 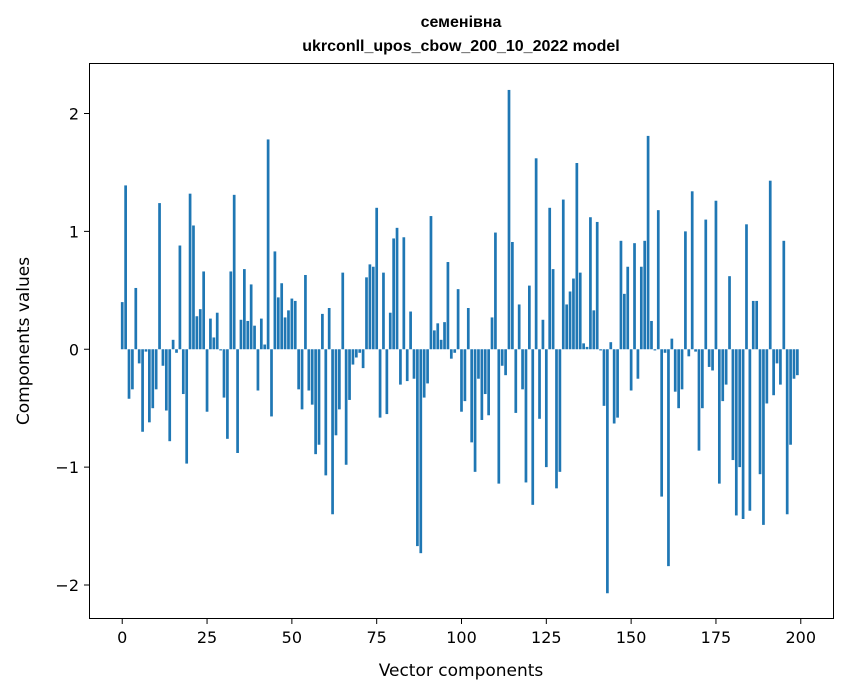 What do you see at coordinates (460, 46) in the screenshot?
I see `chart-subtitle: ukrconll_upos_cbow_200_10_2022 model` at bounding box center [460, 46].